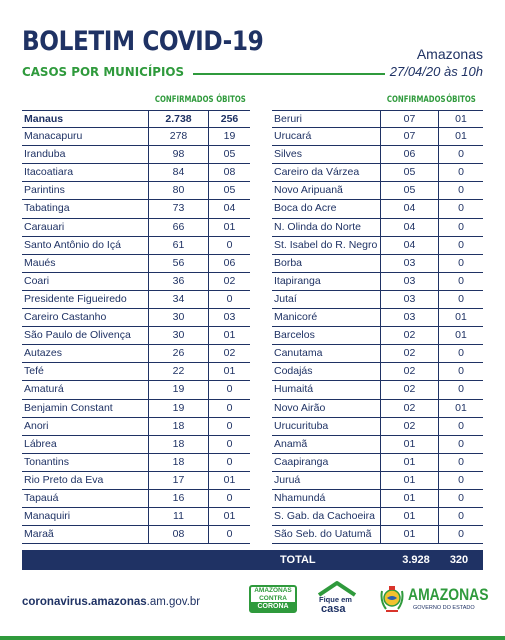 The width and height of the screenshot is (505, 640). Describe the element at coordinates (136, 517) in the screenshot. I see `table-row: Manaquiri 11 01` at that location.